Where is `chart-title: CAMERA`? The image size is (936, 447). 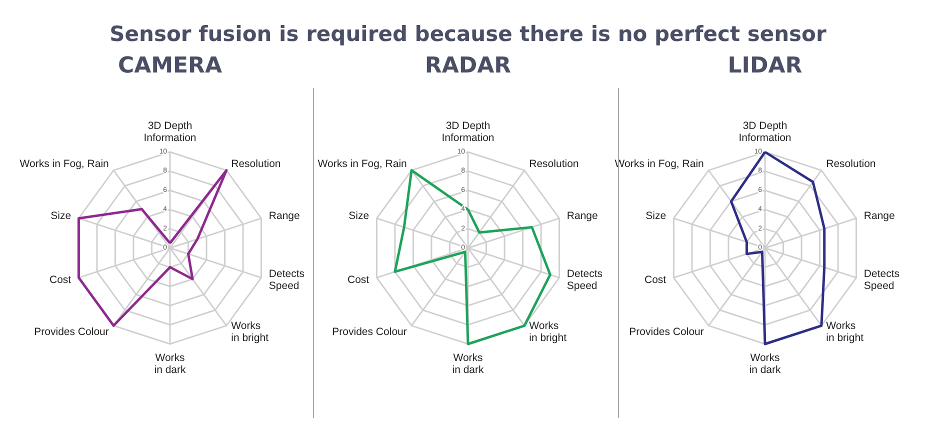
chart-title: CAMERA is located at coordinates (170, 66).